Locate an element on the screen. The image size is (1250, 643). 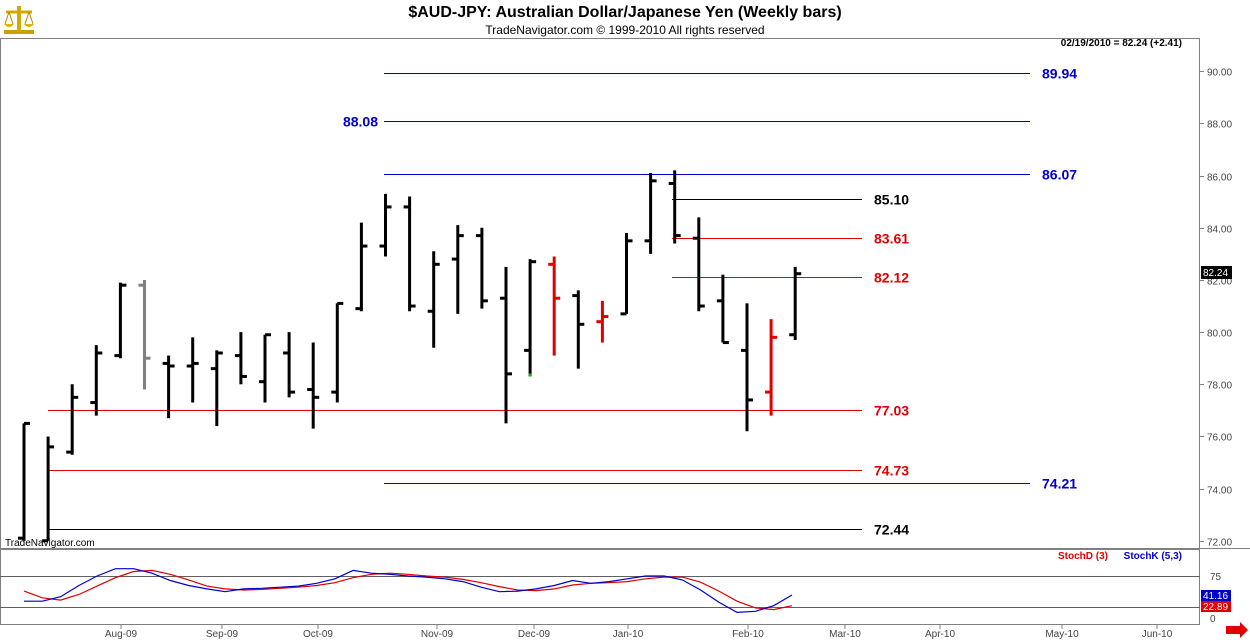
y-tick-label: 84.00 is located at coordinates (1219, 230).